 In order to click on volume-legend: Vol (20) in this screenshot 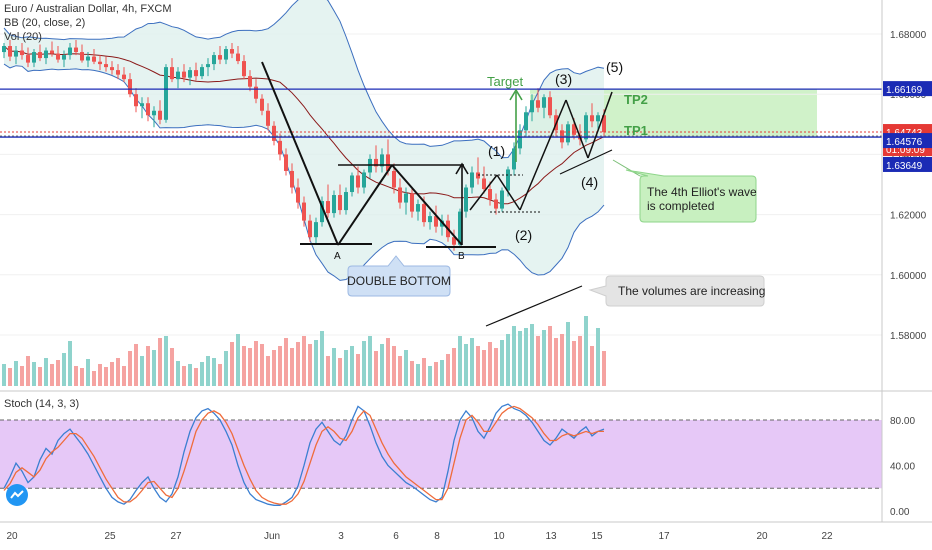, I will do `click(23, 37)`.